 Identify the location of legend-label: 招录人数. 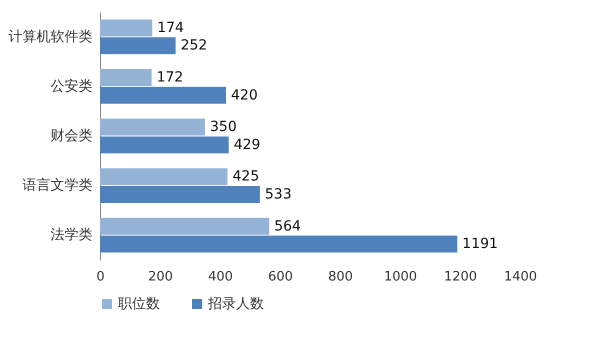
(235, 304).